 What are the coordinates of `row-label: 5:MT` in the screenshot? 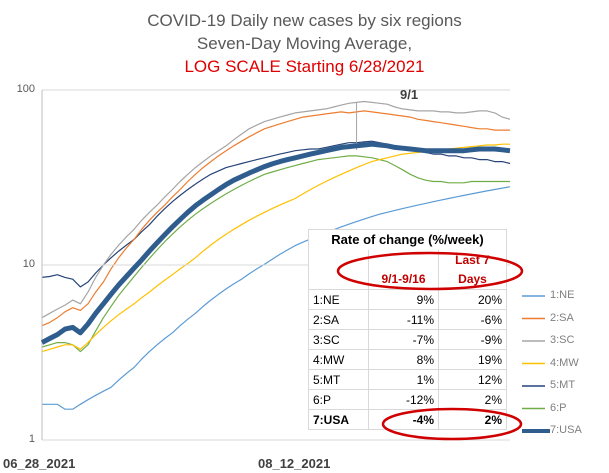 It's located at (338, 379).